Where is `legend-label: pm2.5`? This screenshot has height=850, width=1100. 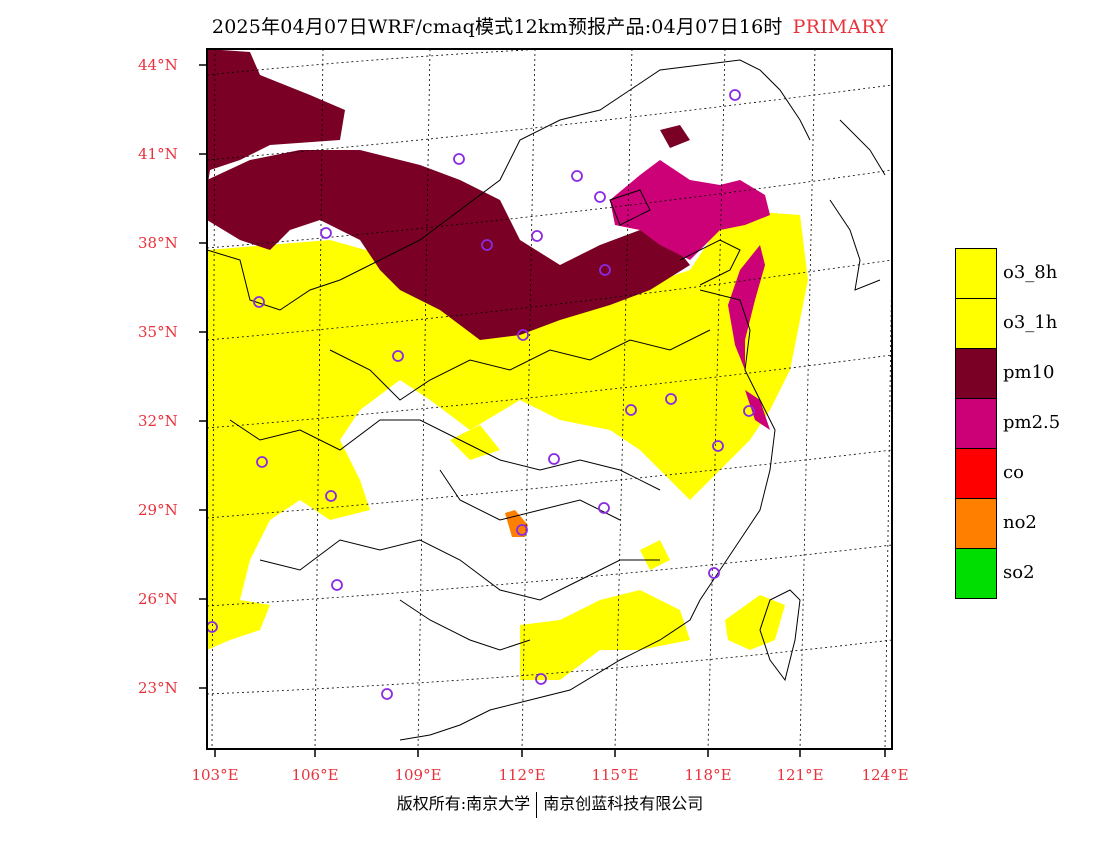
legend-label: pm2.5 is located at coordinates (1032, 422).